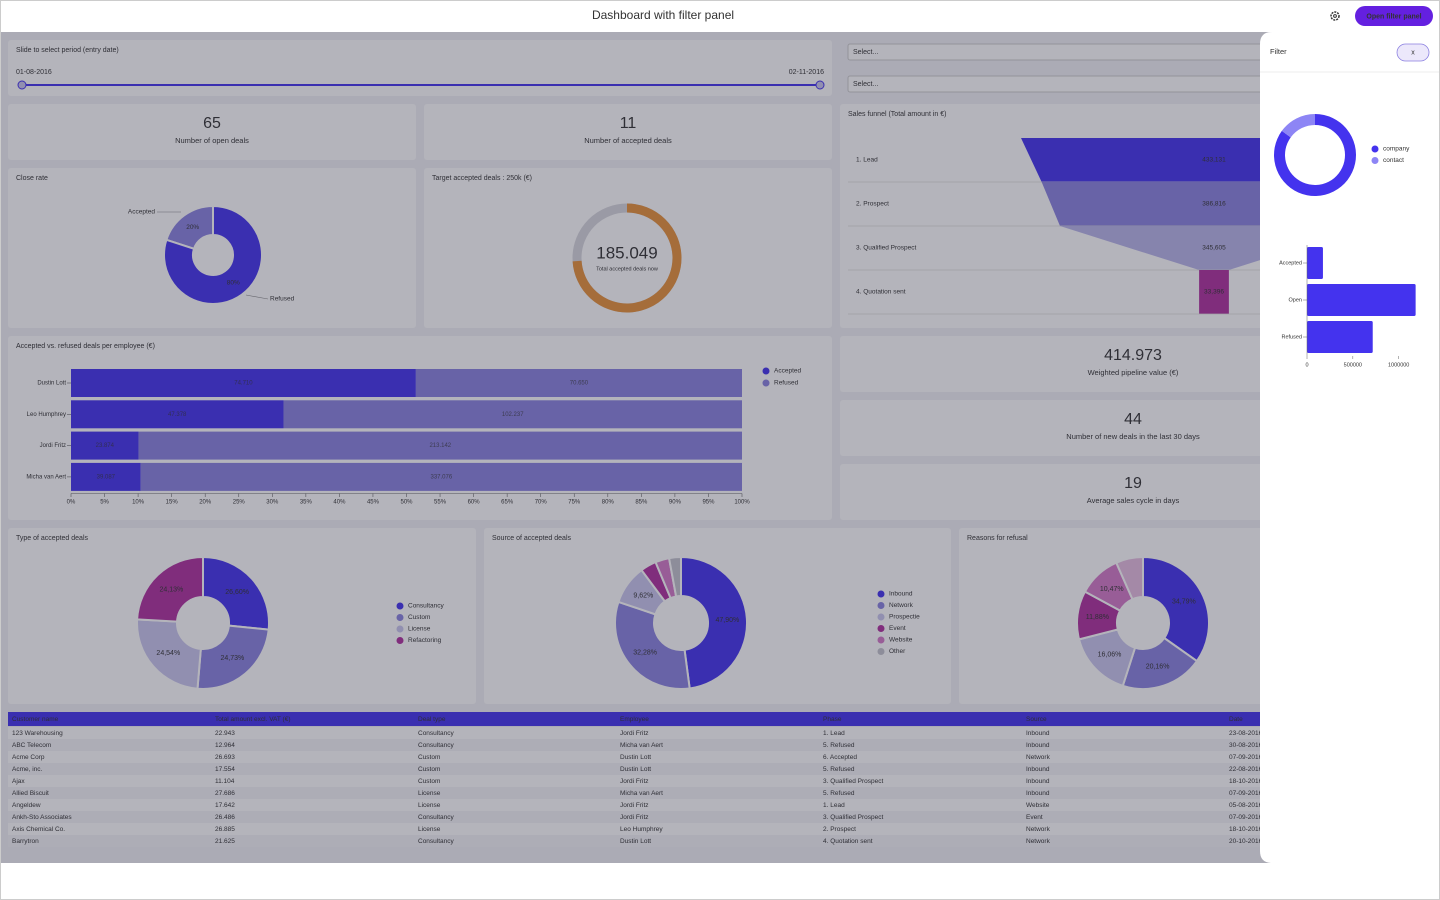  What do you see at coordinates (406, 503) in the screenshot?
I see `x-tick-label: 50%` at bounding box center [406, 503].